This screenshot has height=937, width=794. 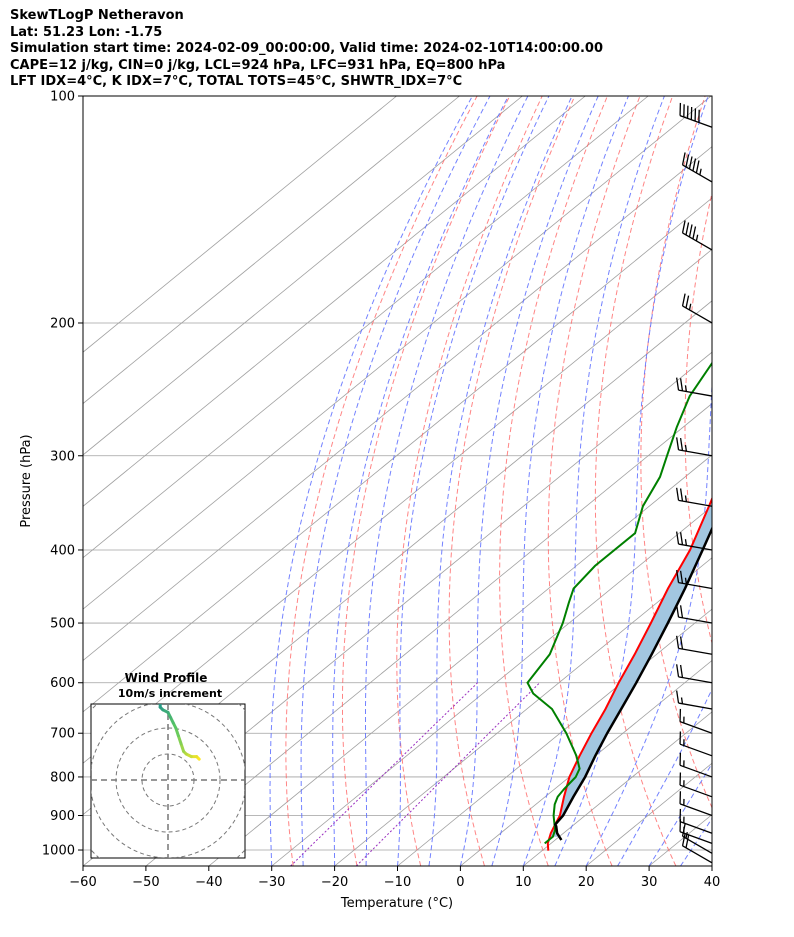 I want to click on y-tick-label: 100, so click(x=62, y=97).